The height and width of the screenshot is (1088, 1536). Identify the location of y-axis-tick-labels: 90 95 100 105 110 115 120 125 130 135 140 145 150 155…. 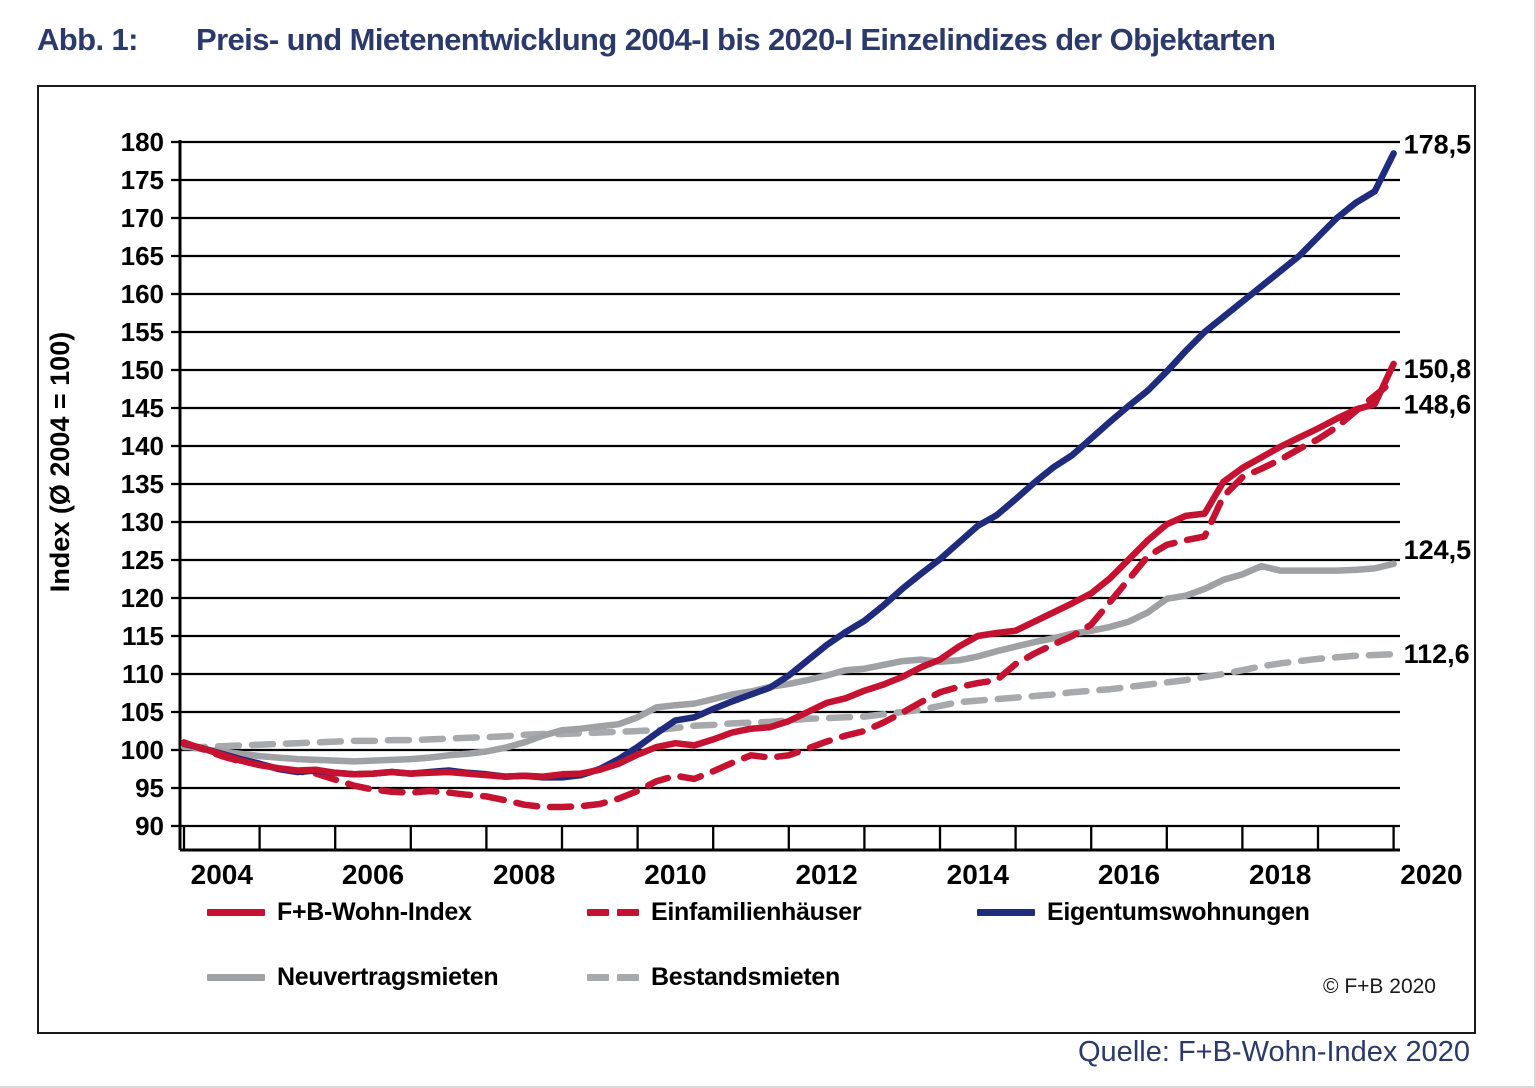
(142, 484).